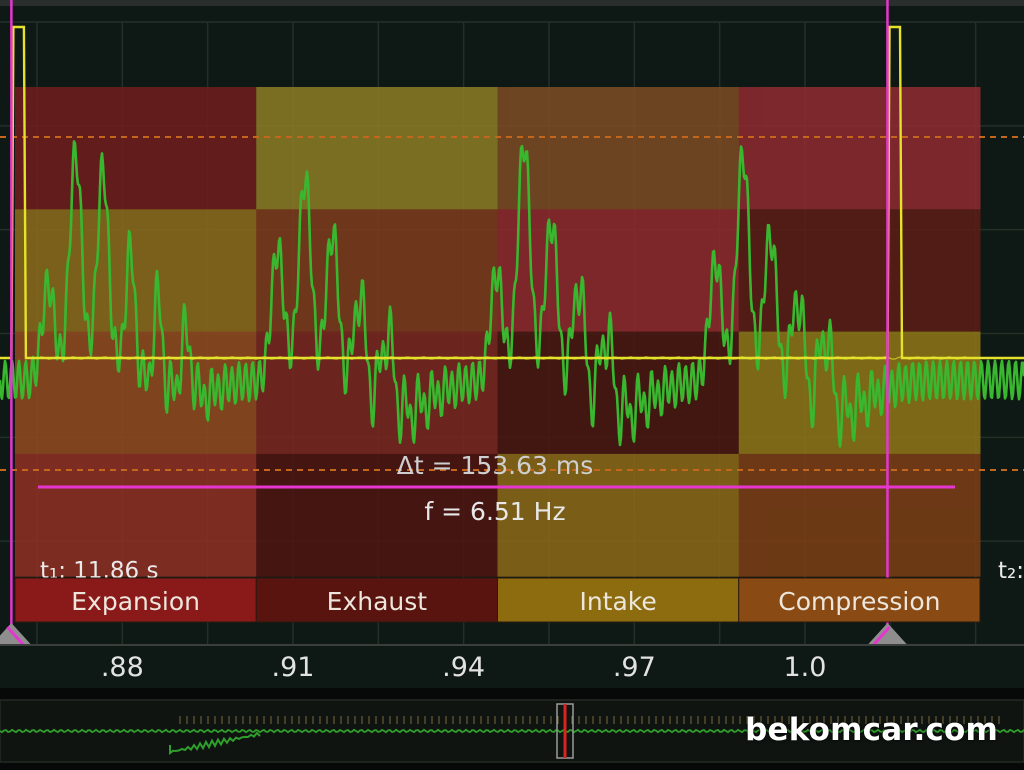 The image size is (1024, 770). I want to click on phase-label: Expansion, so click(135, 601).